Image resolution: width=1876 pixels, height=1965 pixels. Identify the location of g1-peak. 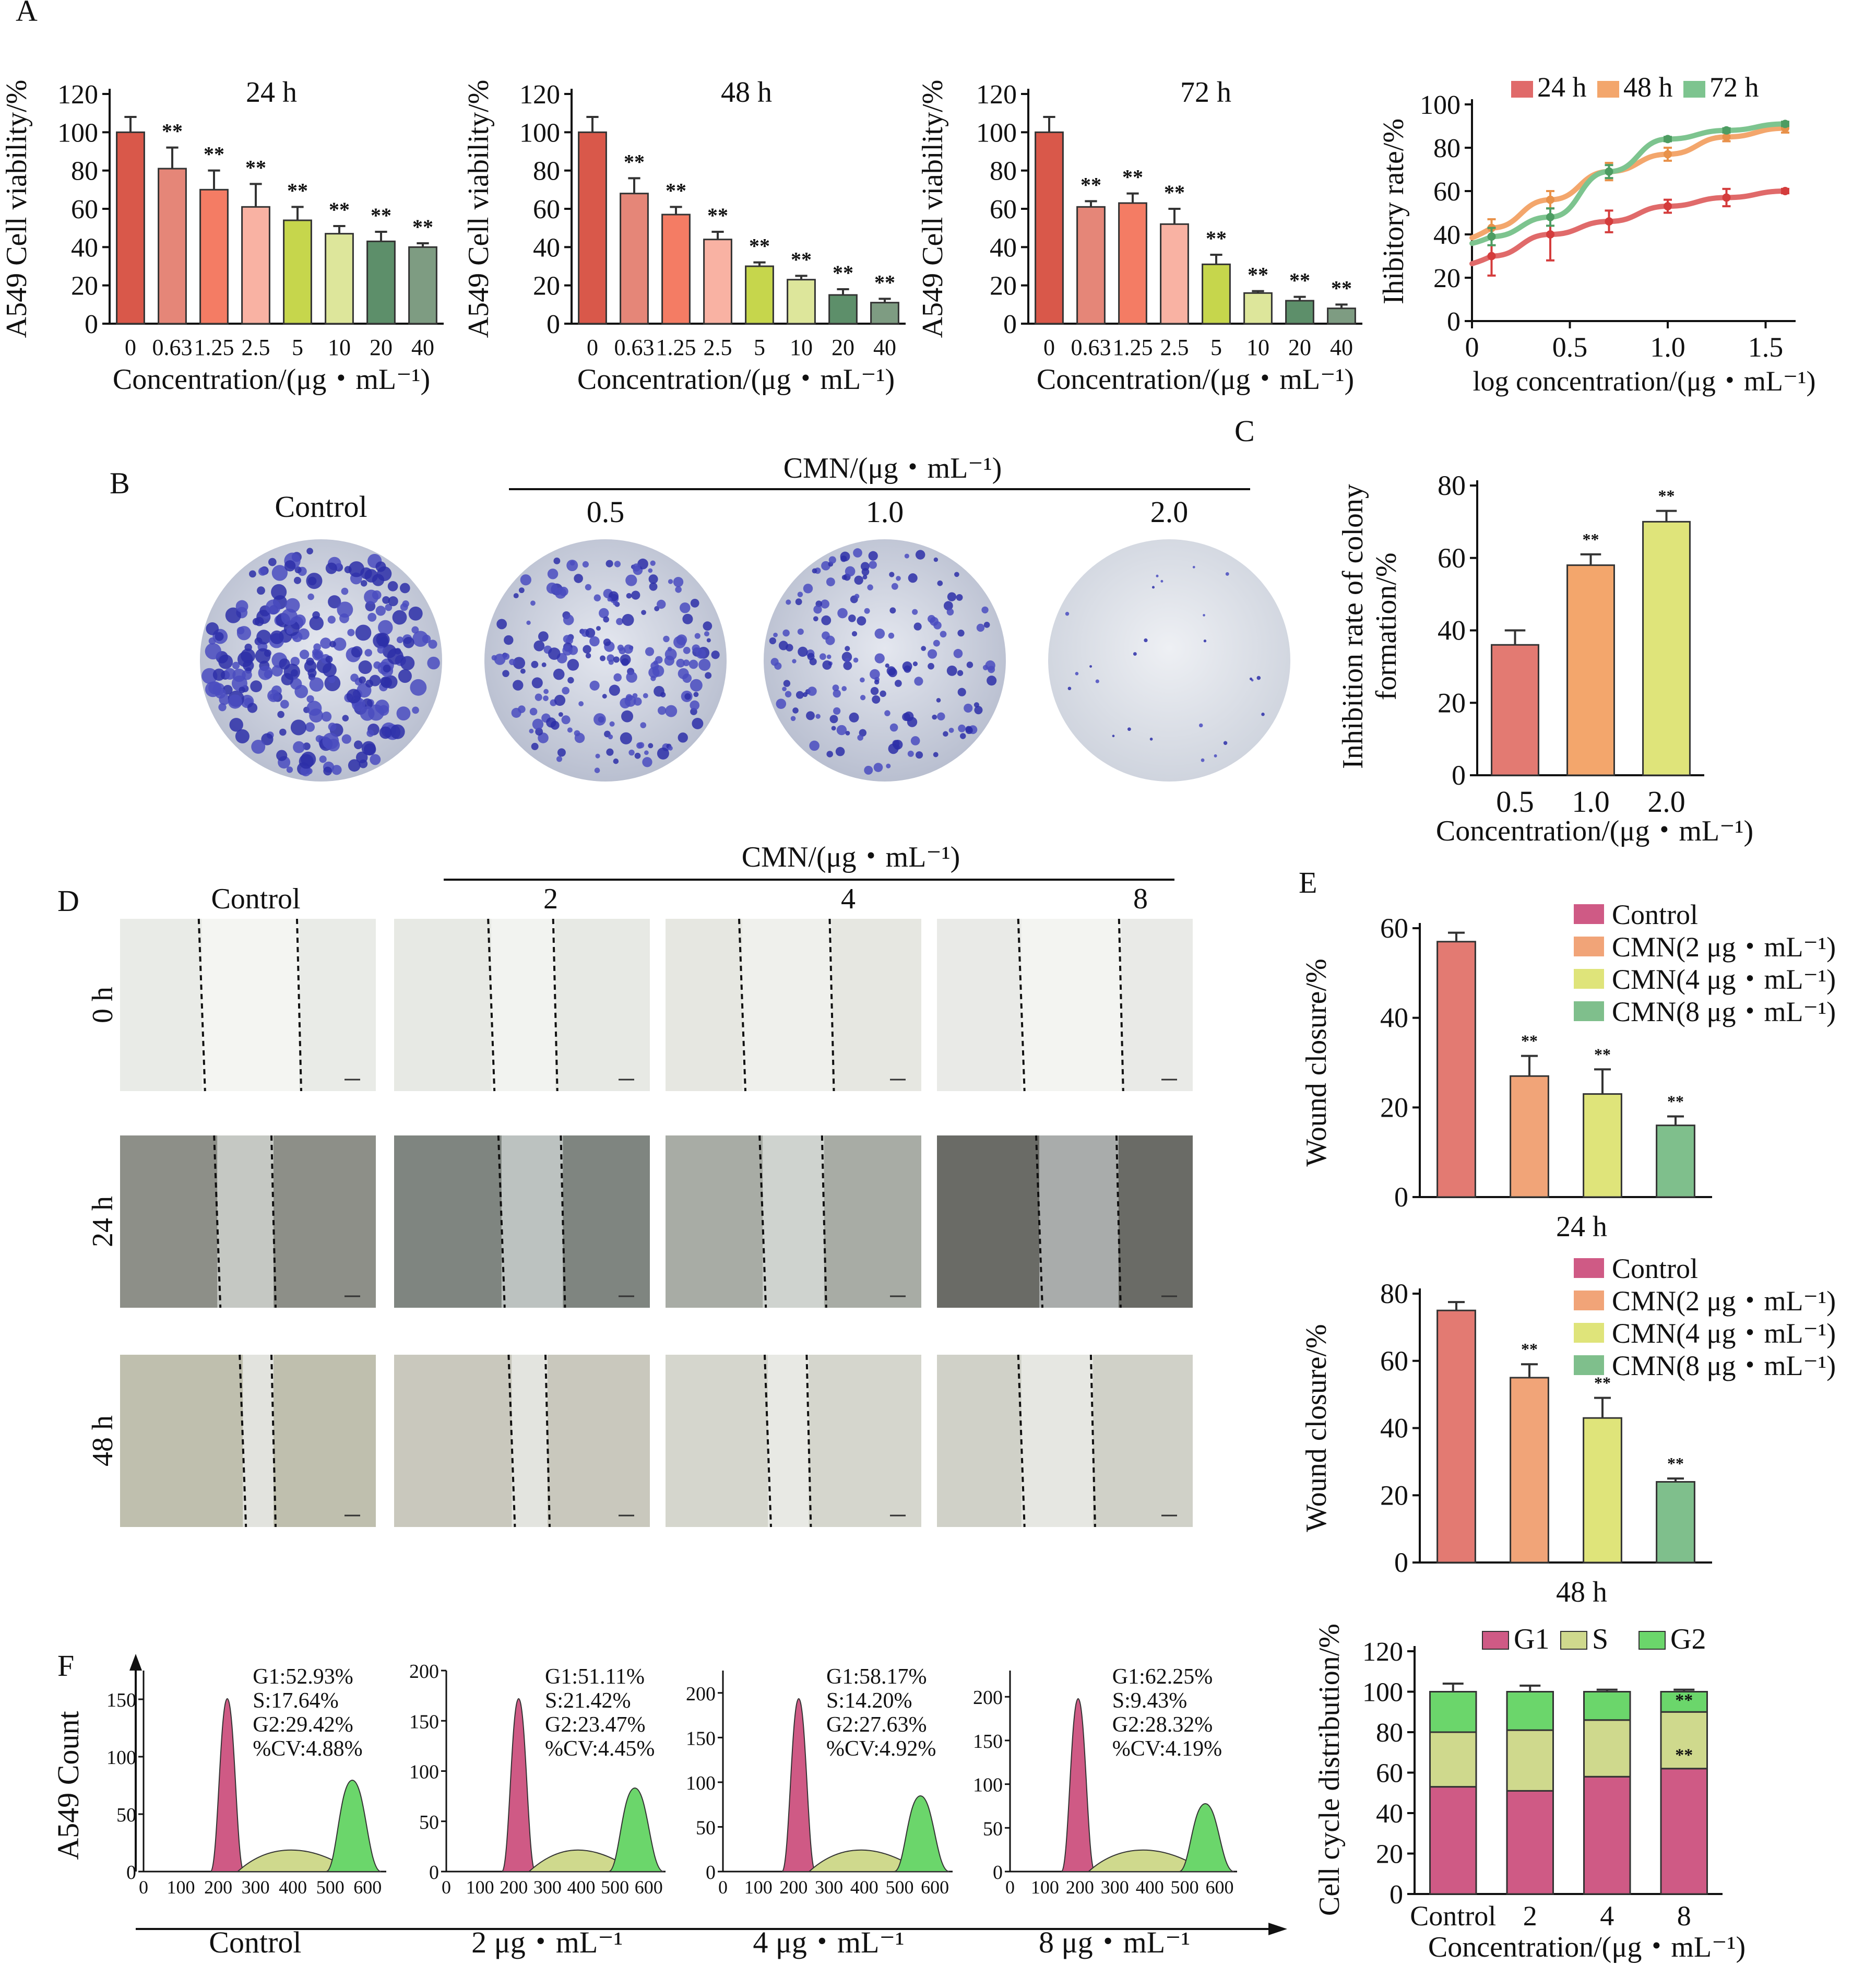
(798, 1785).